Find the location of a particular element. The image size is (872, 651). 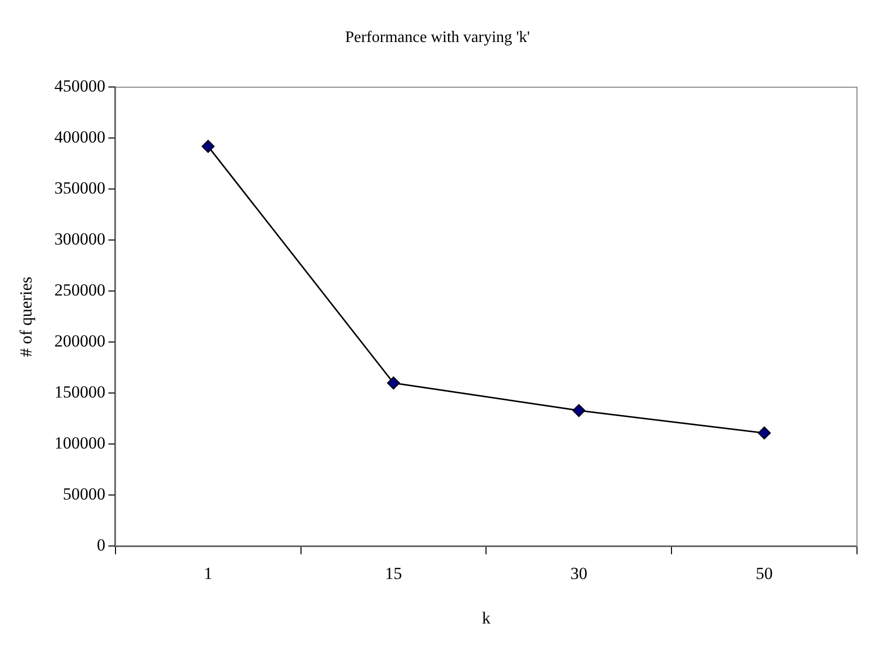

chart-title: Performance with varying 'k' is located at coordinates (437, 37).